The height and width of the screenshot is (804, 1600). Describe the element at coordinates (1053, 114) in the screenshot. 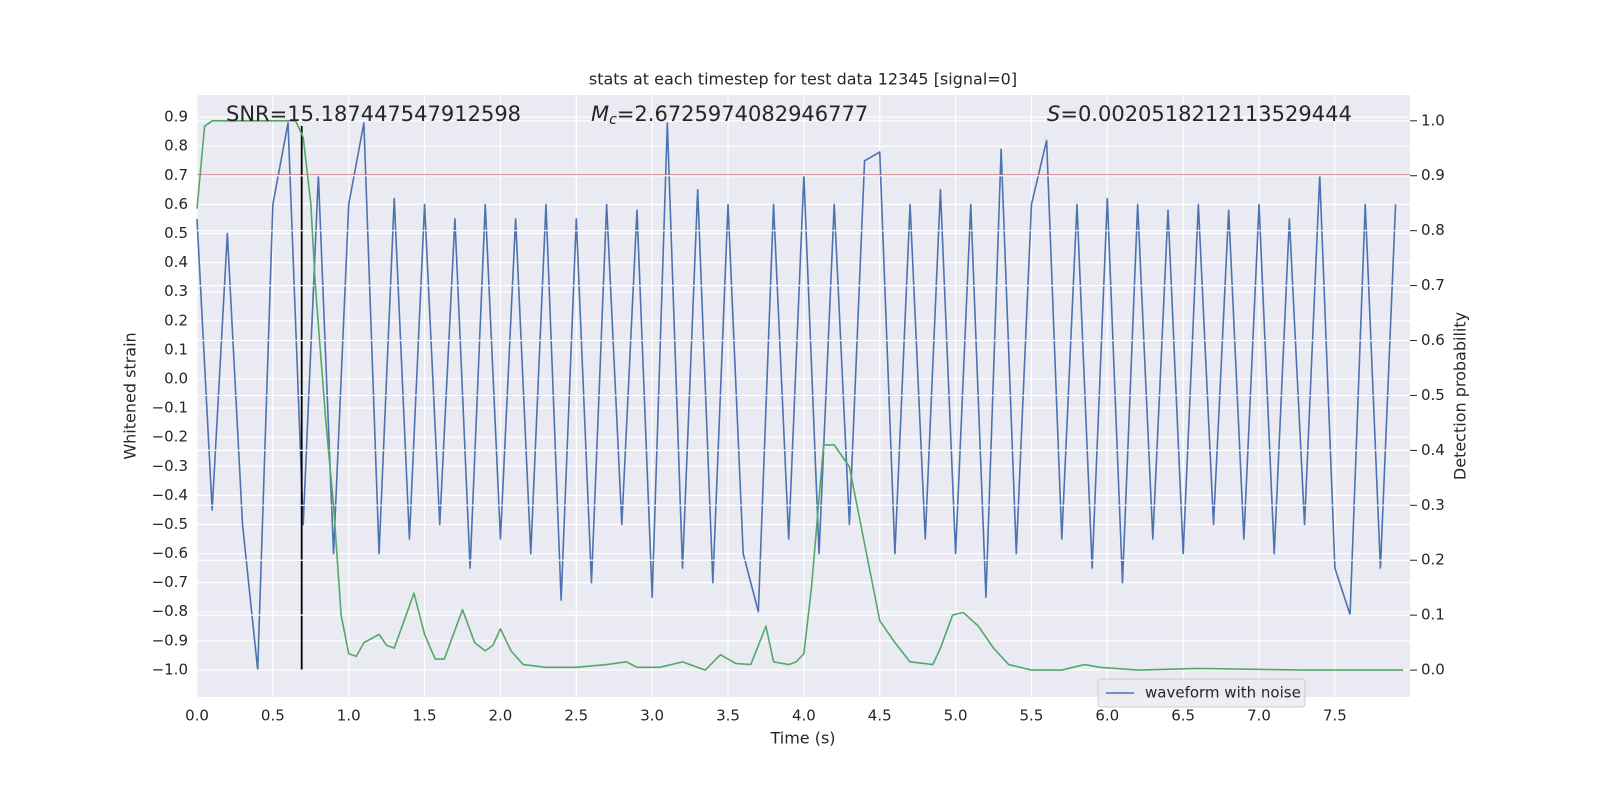

I see `annotation-symbol: S` at that location.